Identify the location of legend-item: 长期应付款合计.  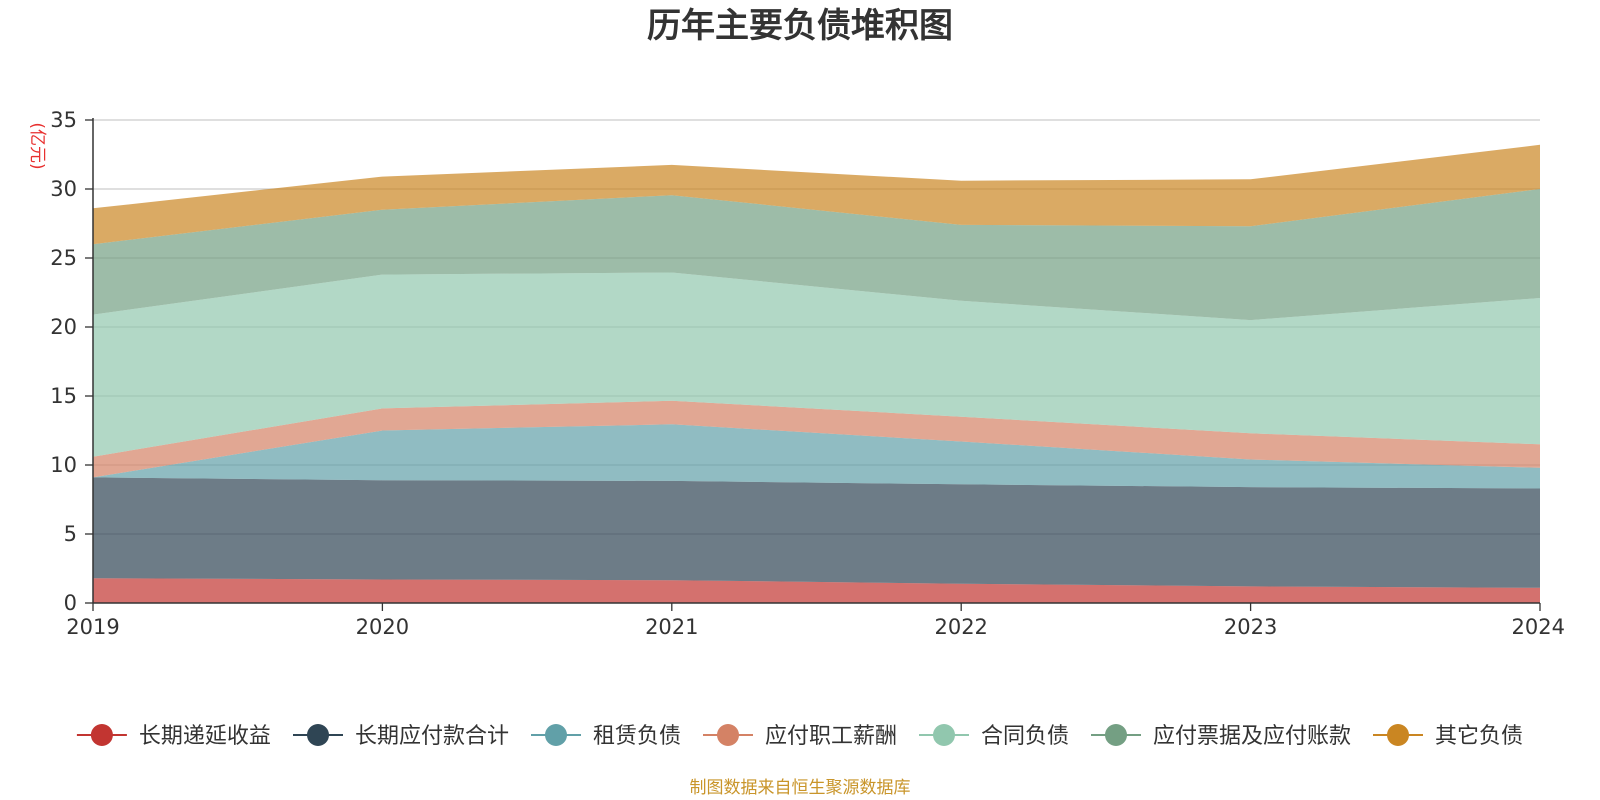
(401, 736).